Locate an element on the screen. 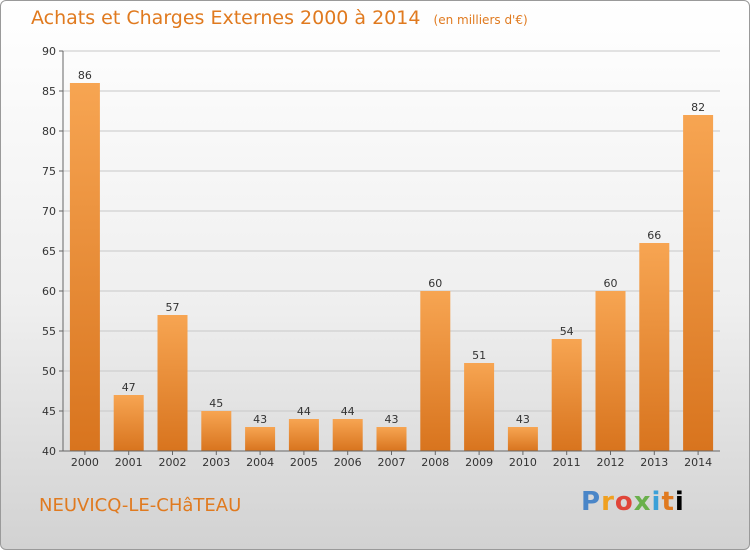 The image size is (750, 550). x-tick-label: 2012 is located at coordinates (611, 462).